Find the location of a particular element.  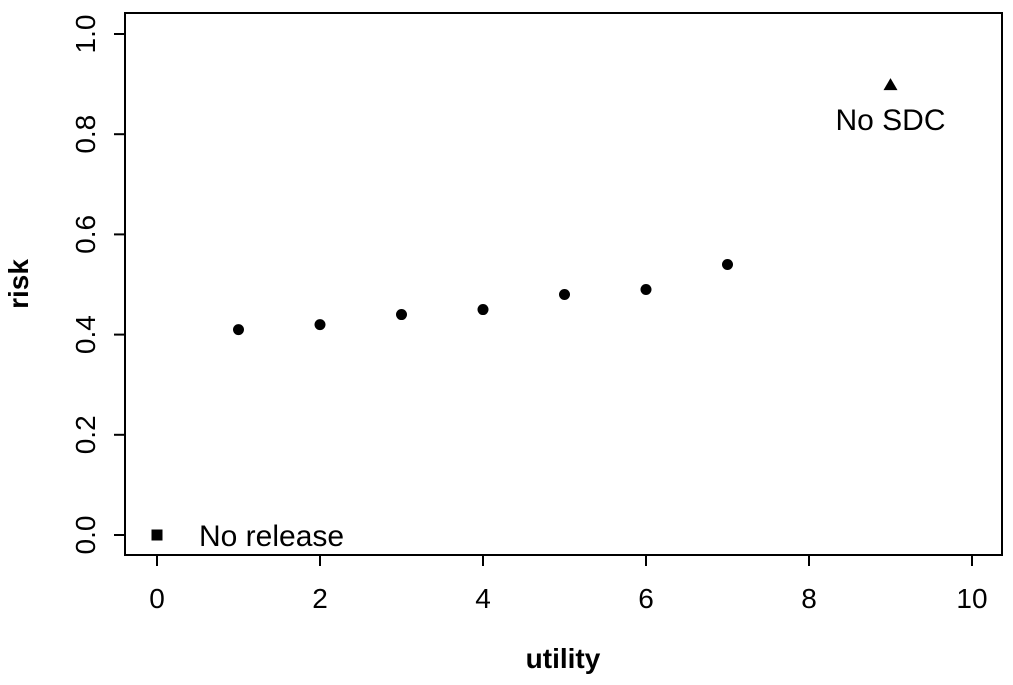

y-axis: 0.0 0.2 0.4 0.6 0.8 1.0 is located at coordinates (98, 285).